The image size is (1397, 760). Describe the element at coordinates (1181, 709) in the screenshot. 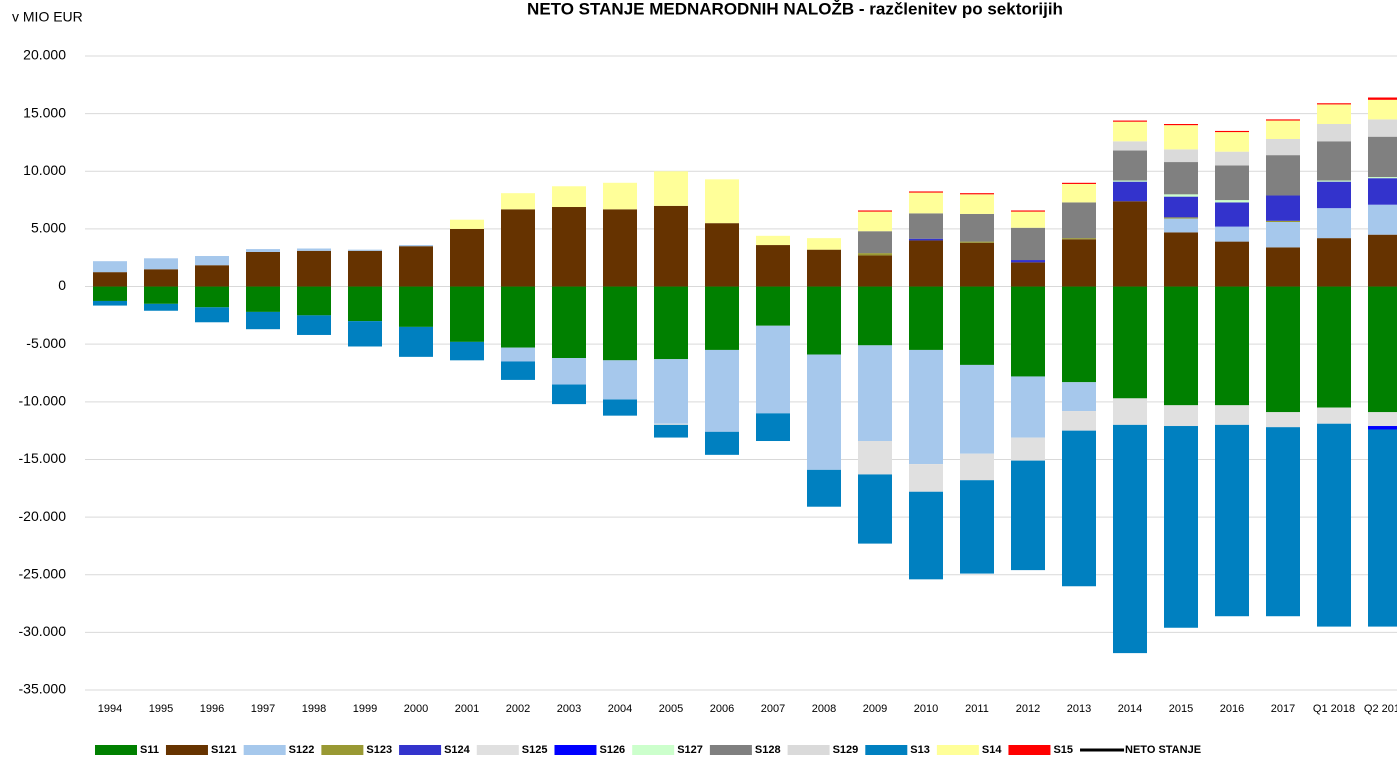

I see `x-tick-label: 2015` at that location.